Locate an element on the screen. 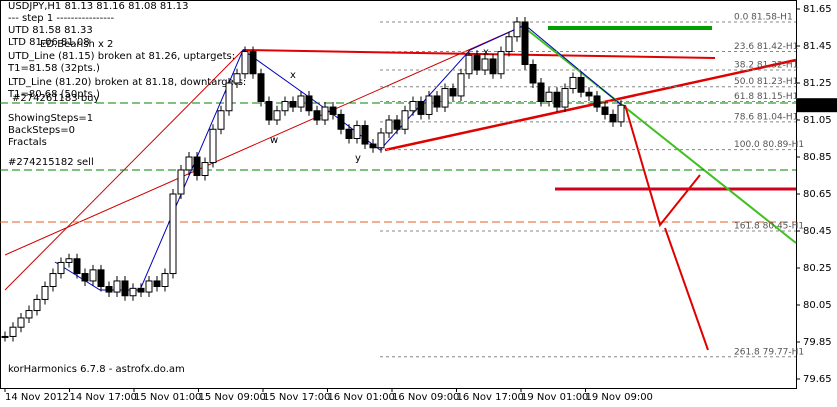 Image resolution: width=837 pixels, height=407 pixels. info-text: T1=81.58 (32pts.) is located at coordinates (53, 68).